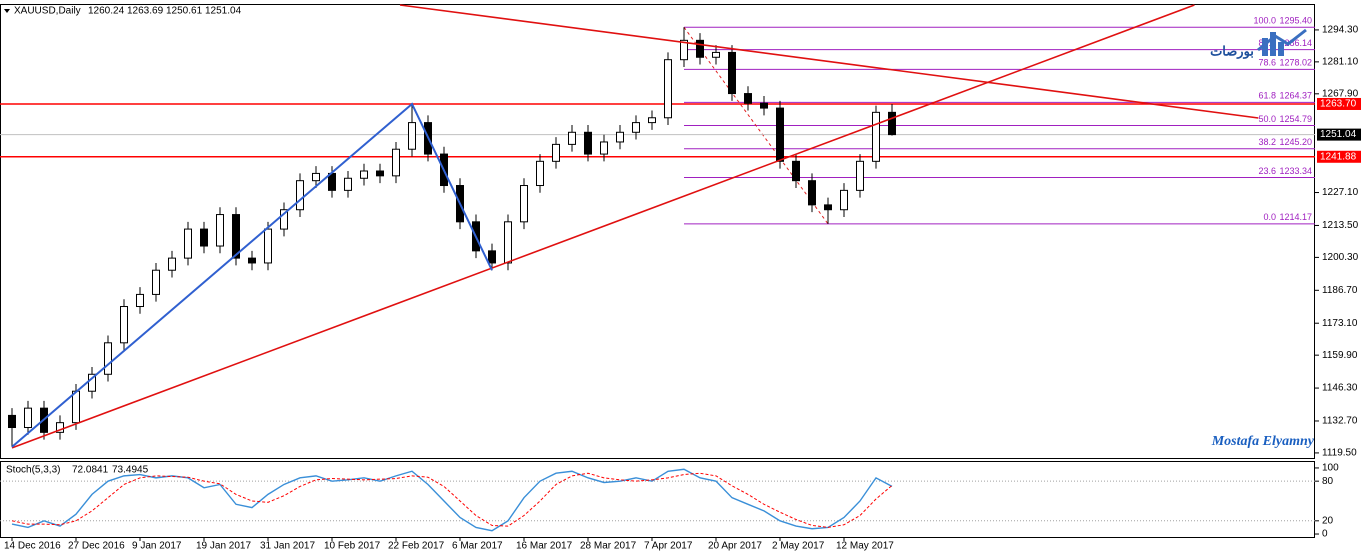 Image resolution: width=1362 pixels, height=555 pixels. I want to click on price-axis-bg, so click(1339, 230).